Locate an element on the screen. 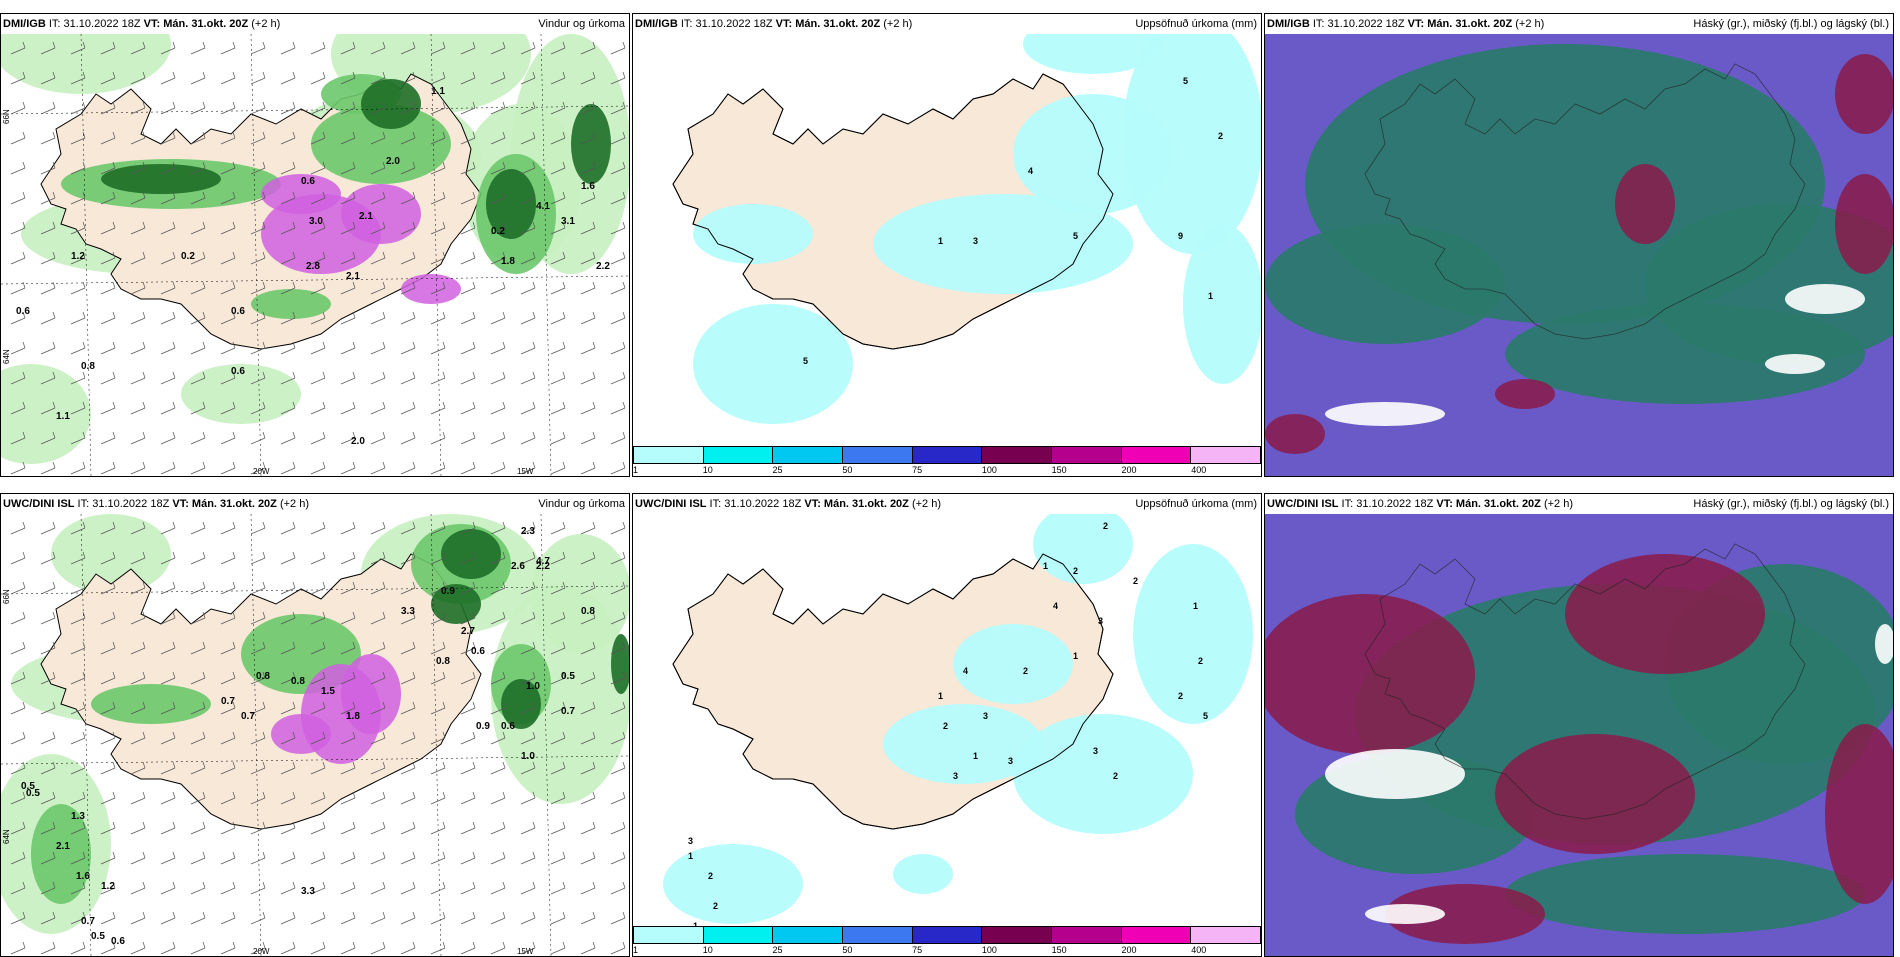  map-area: 5 2 4 9 5 3 1 5 1 is located at coordinates (947, 240).